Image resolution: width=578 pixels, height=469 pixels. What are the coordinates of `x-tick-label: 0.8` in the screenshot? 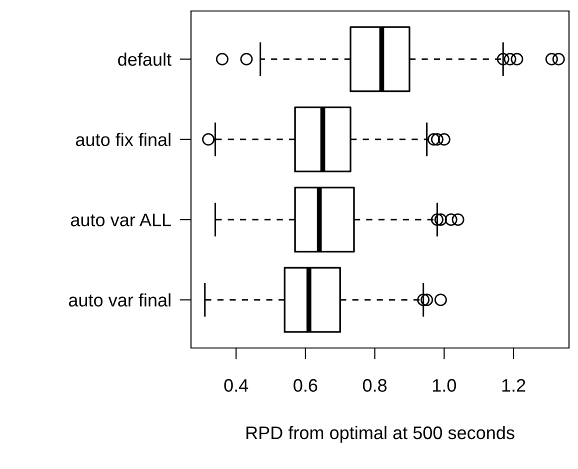 It's located at (374, 385).